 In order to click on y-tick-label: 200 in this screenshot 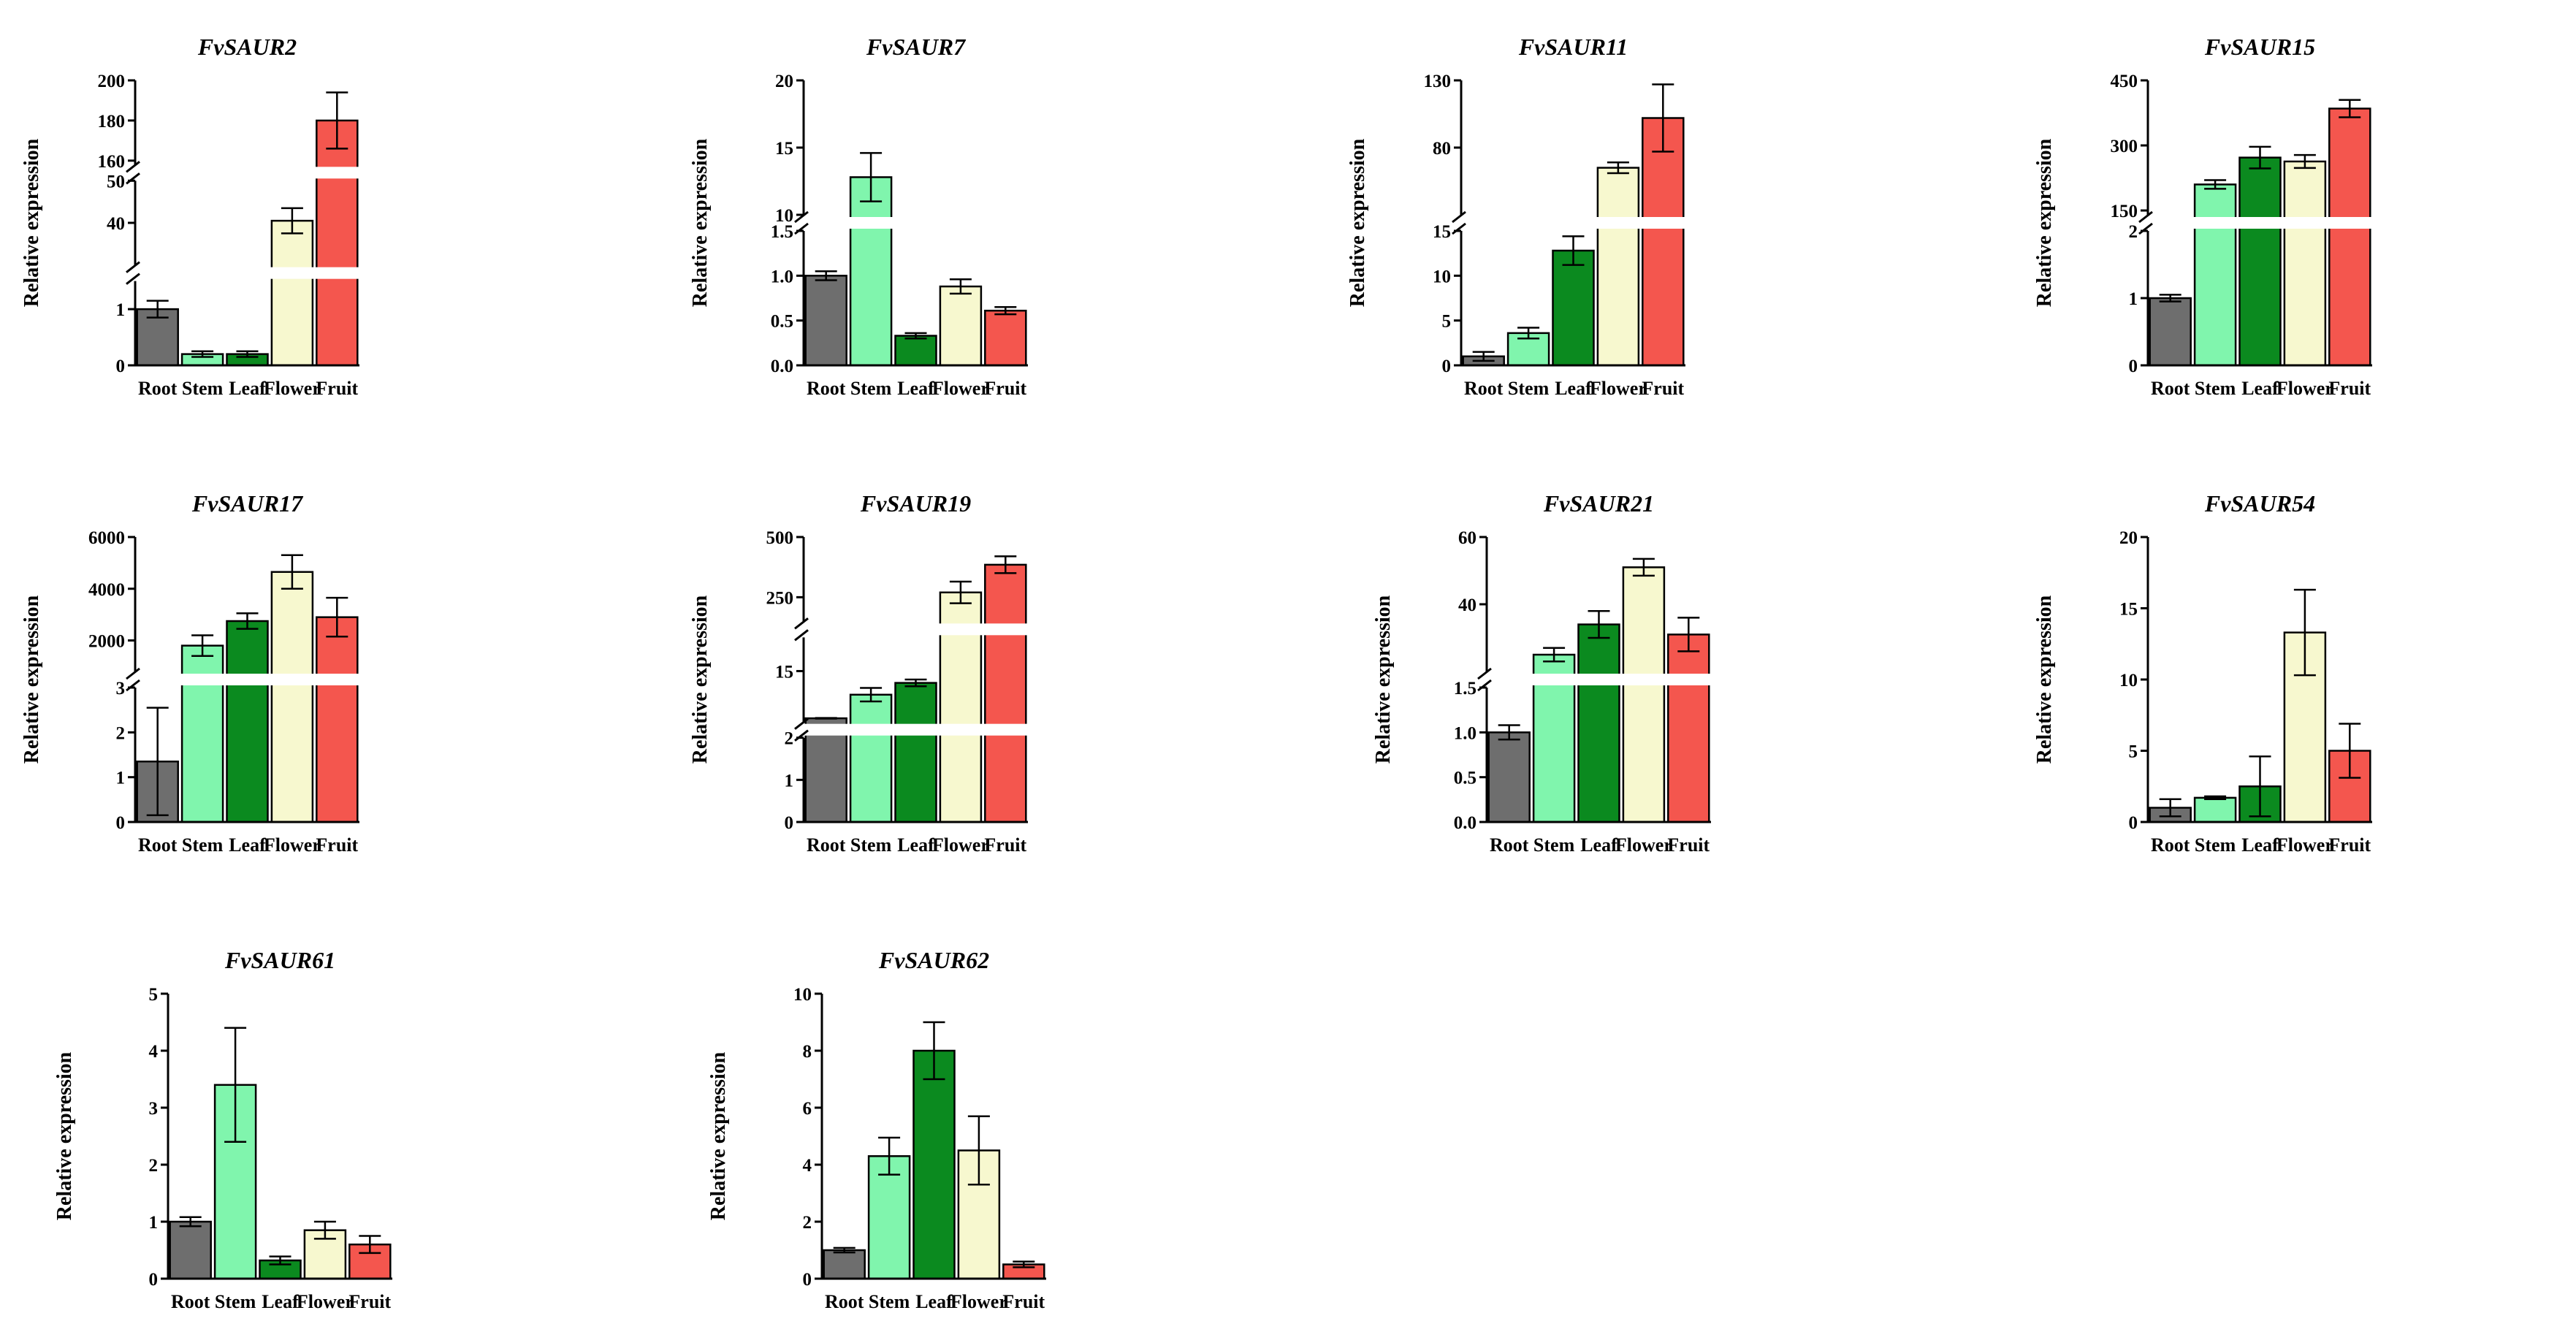, I will do `click(112, 81)`.